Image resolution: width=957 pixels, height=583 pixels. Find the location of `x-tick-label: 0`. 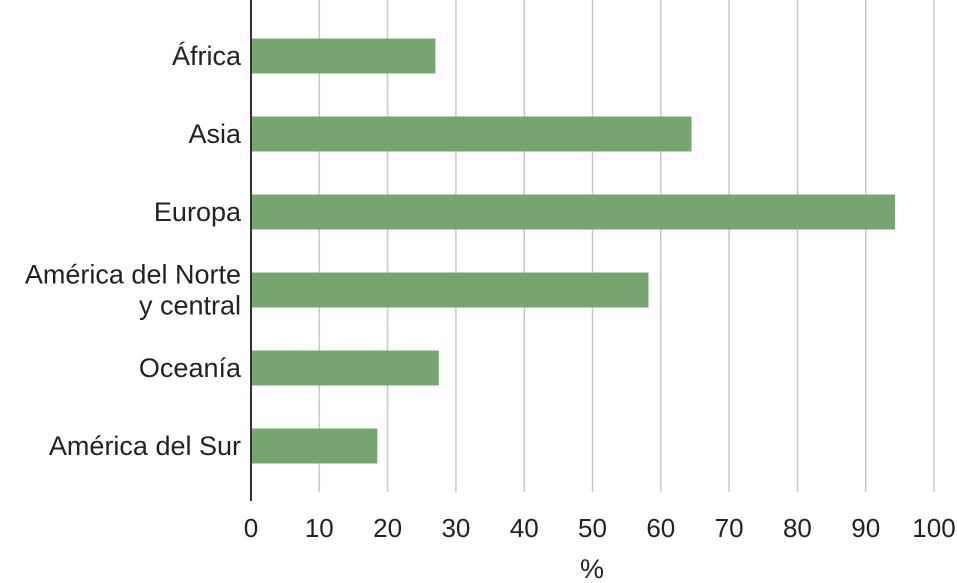

x-tick-label: 0 is located at coordinates (251, 528).